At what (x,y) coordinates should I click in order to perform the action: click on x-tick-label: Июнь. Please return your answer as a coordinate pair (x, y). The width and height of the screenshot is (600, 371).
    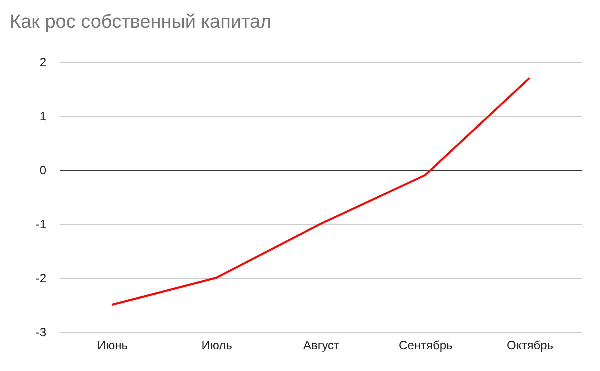
    Looking at the image, I should click on (112, 345).